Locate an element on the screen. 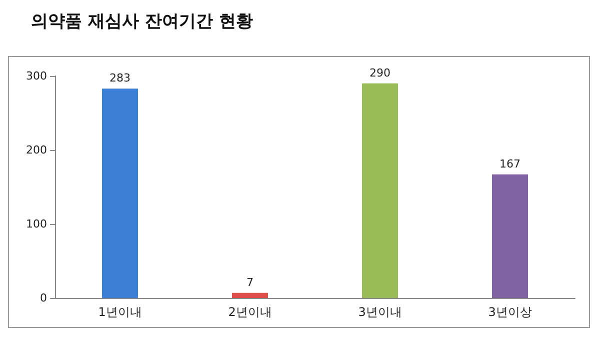  y-tick-label: 0 is located at coordinates (43, 298).